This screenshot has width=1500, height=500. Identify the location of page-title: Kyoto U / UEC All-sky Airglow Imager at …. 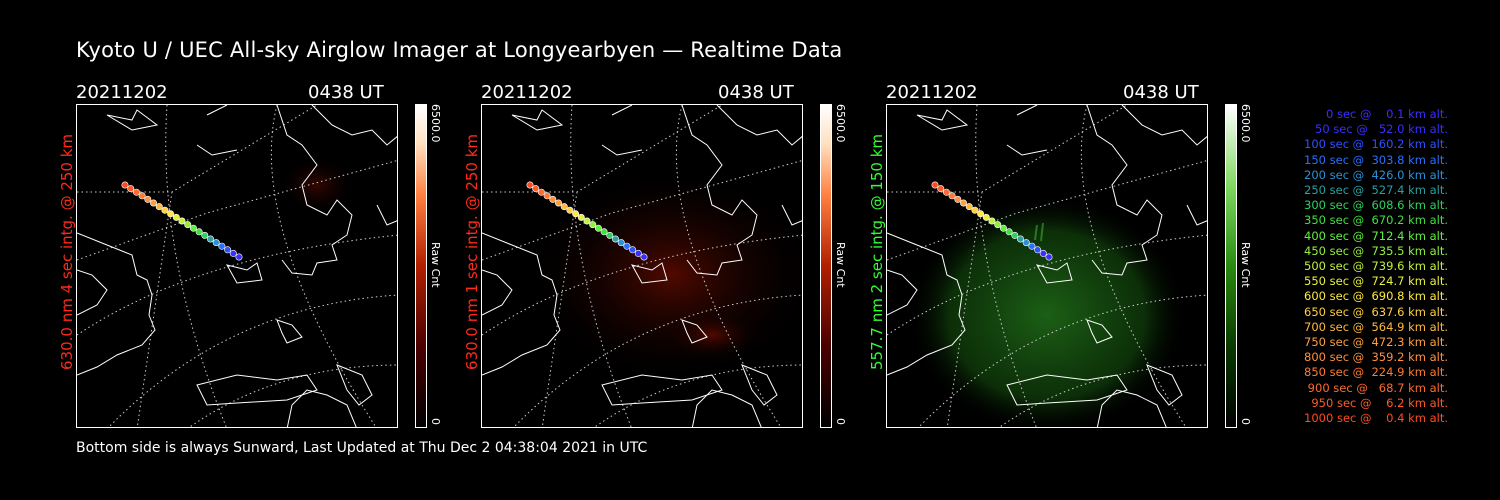
(459, 50).